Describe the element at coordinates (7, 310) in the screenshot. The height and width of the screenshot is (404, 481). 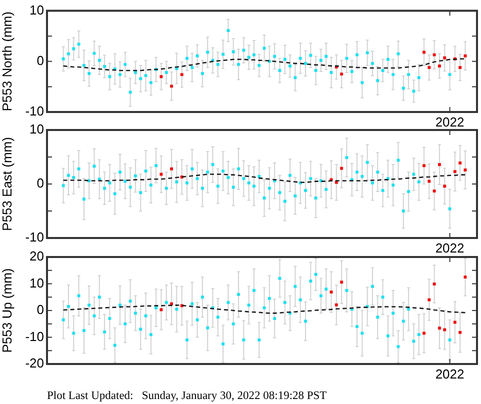
I see `y-axis-title: P553 Up (mm)` at that location.